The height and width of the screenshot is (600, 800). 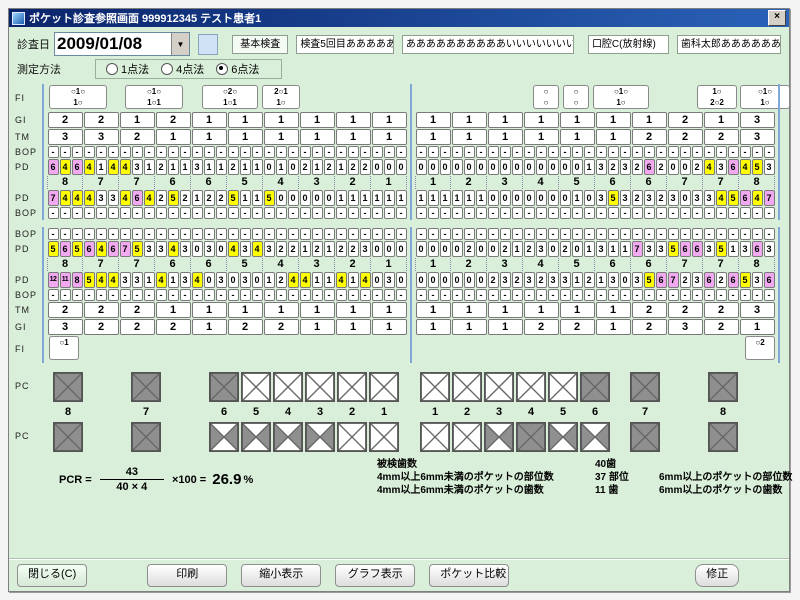 What do you see at coordinates (411, 167) in the screenshot?
I see `divider-center` at bounding box center [411, 167].